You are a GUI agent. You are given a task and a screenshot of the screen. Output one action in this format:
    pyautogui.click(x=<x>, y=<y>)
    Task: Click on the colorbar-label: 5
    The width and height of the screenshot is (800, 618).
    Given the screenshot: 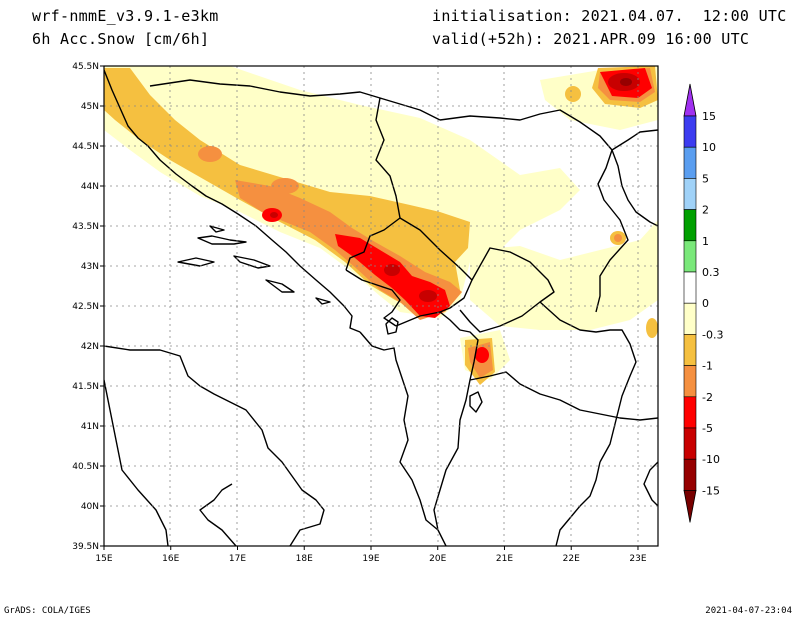 What is the action you would take?
    pyautogui.click(x=705, y=178)
    